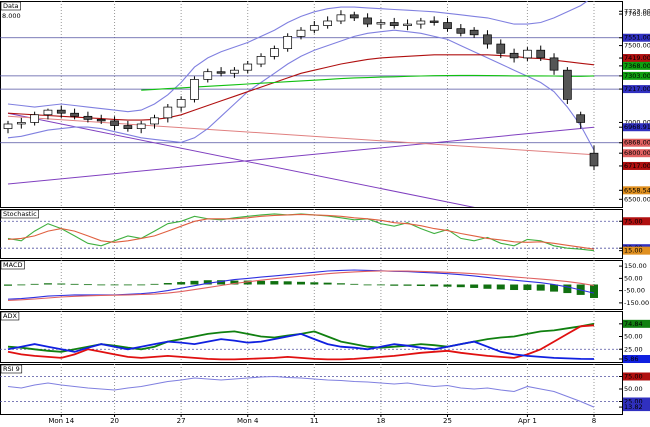 This screenshot has height=427, width=650. What do you see at coordinates (594, 421) in the screenshot?
I see `x-tick-label: 8` at bounding box center [594, 421].